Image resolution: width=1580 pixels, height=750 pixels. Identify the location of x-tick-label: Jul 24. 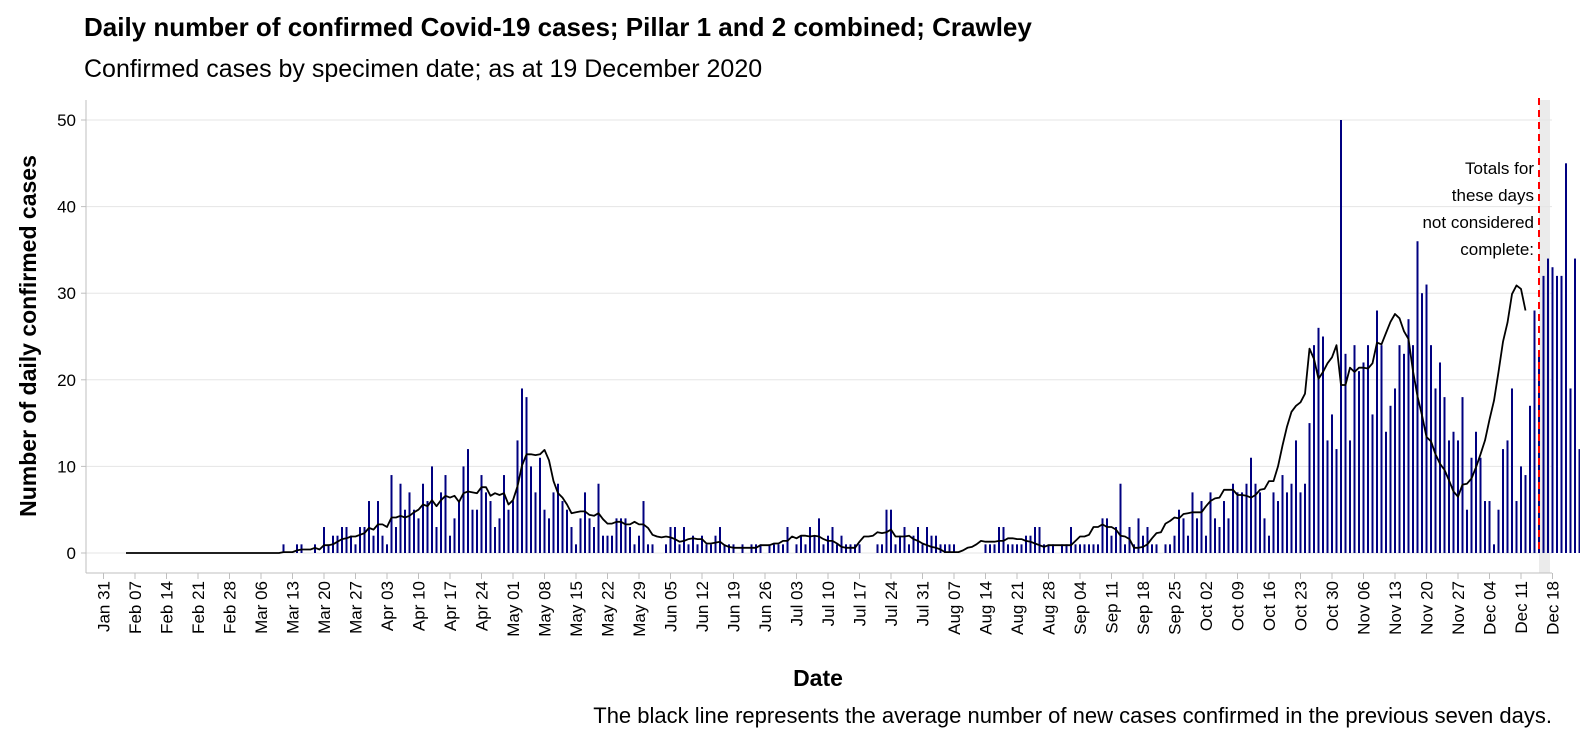
(891, 603).